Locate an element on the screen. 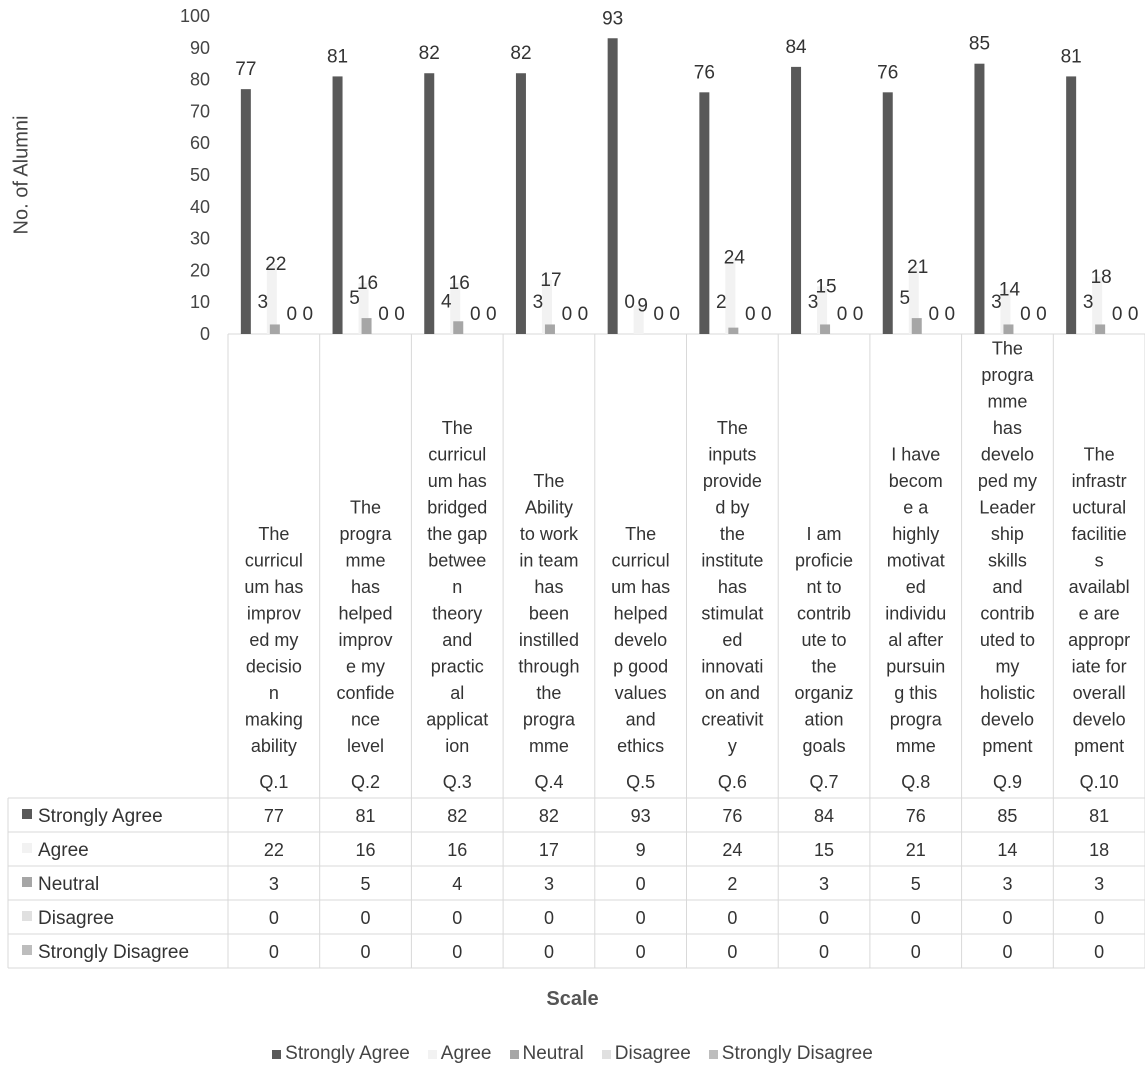  table-legend-key-strongly-agree is located at coordinates (27, 814).